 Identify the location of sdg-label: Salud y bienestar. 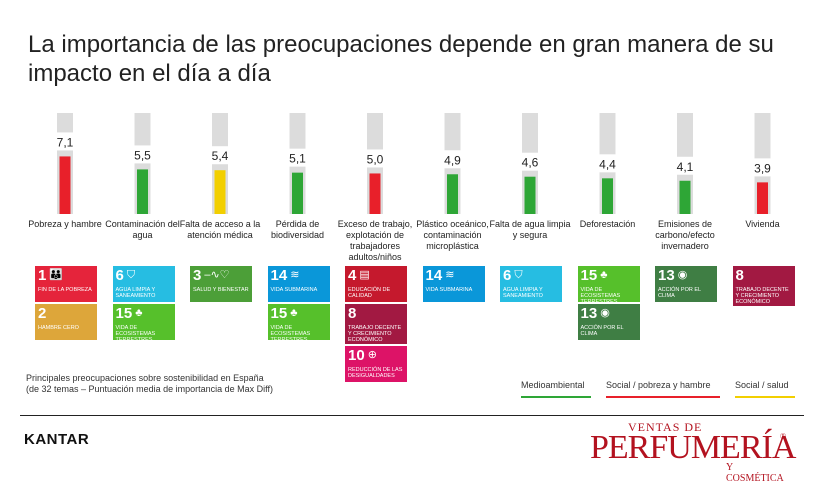
(221, 290).